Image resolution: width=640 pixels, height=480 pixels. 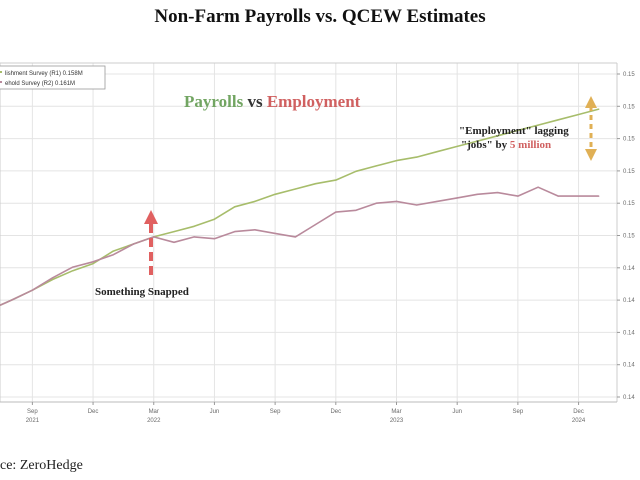 What do you see at coordinates (514, 131) in the screenshot?
I see `lagging-annotation-line1: "Employment" lagging` at bounding box center [514, 131].